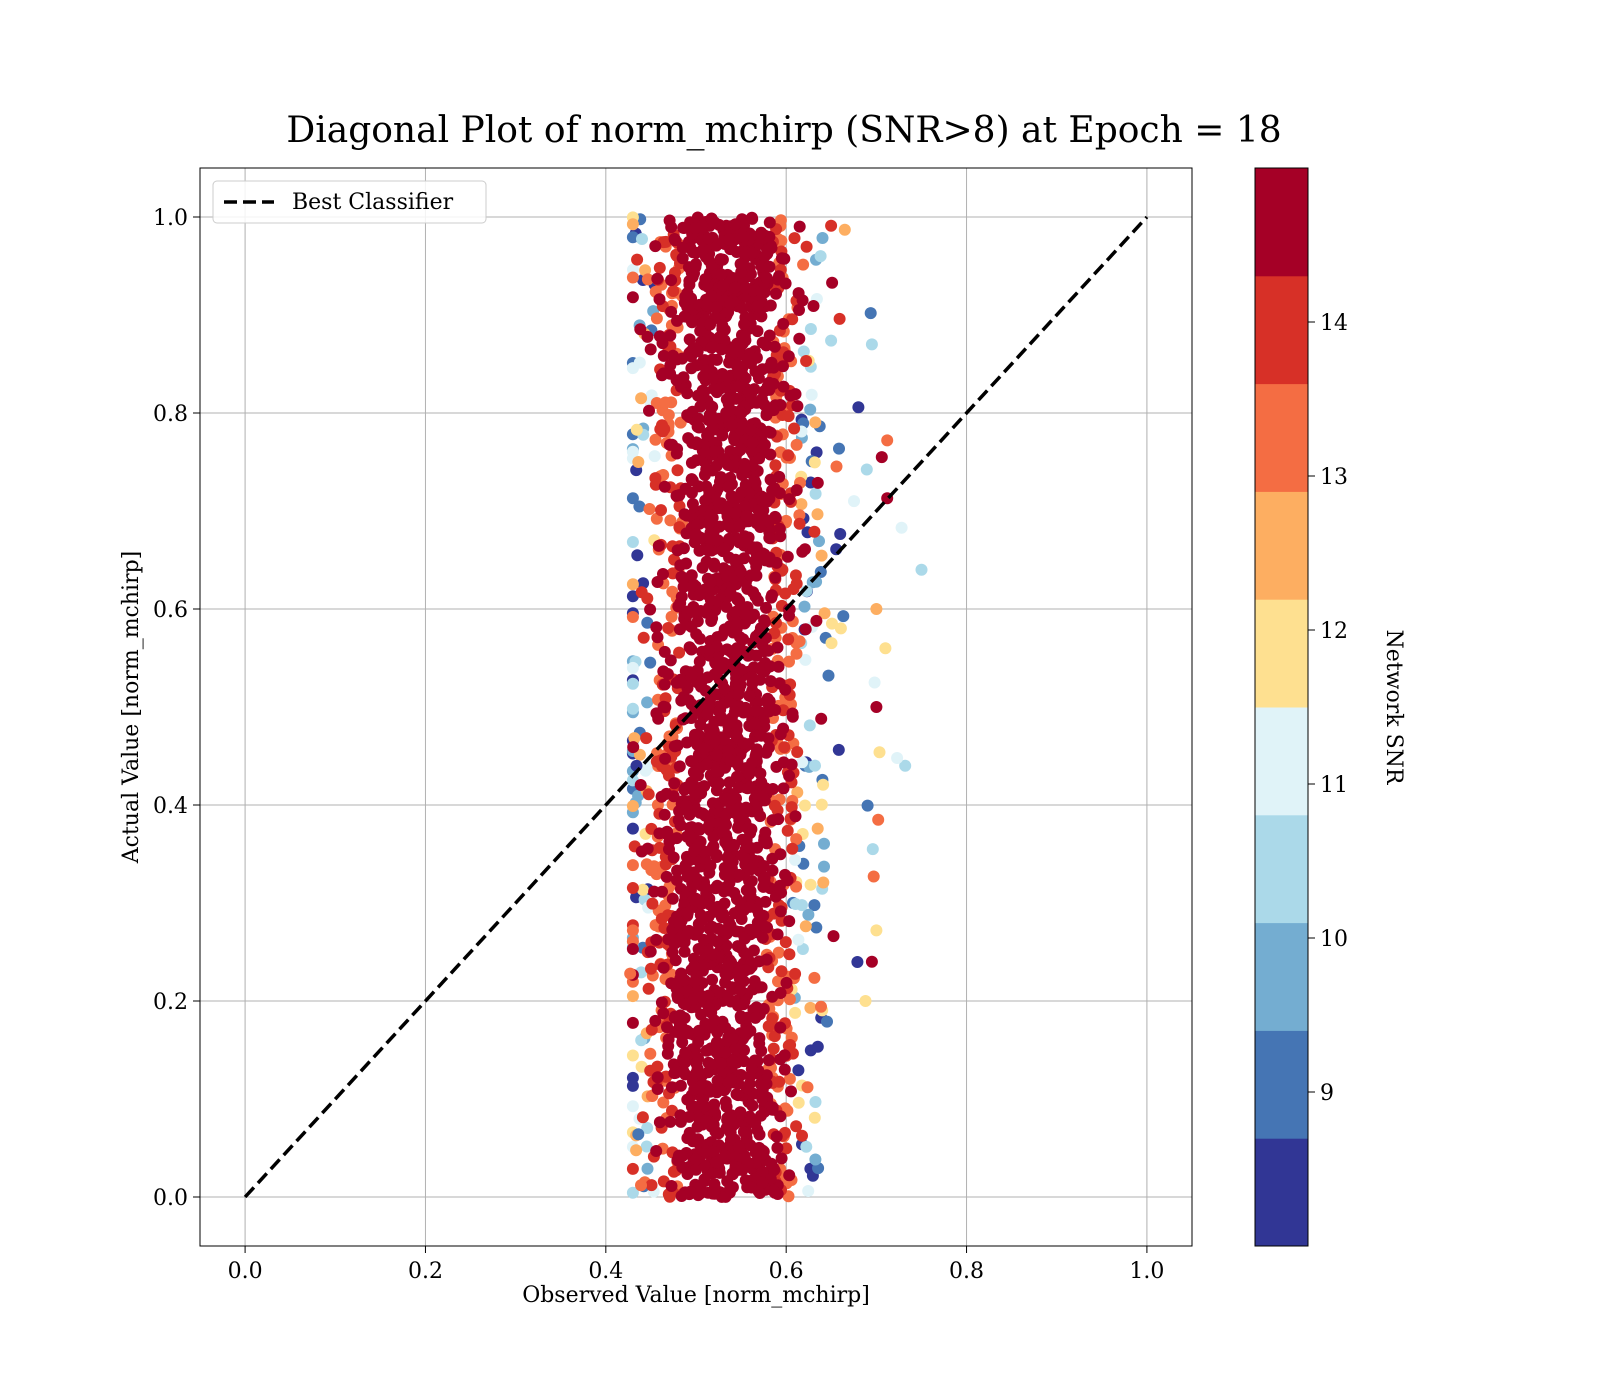 The height and width of the screenshot is (1400, 1600). I want to click on x-axis-label: Observed Value [norm_mchirp], so click(696, 1295).